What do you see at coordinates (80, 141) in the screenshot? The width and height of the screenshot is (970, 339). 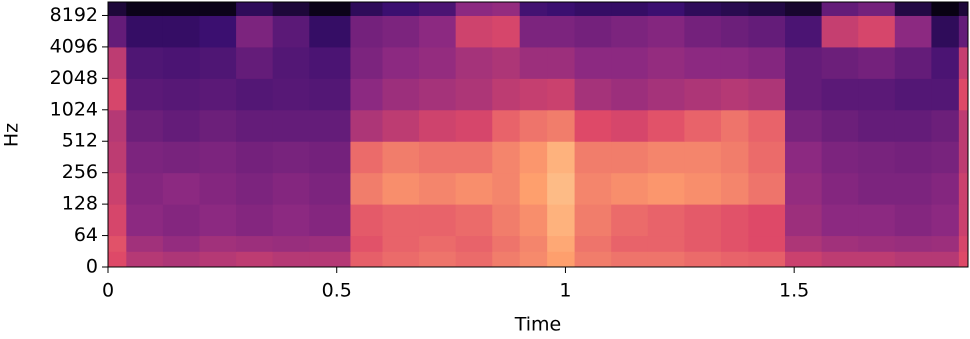 I see `y-tick-label: 512` at bounding box center [80, 141].